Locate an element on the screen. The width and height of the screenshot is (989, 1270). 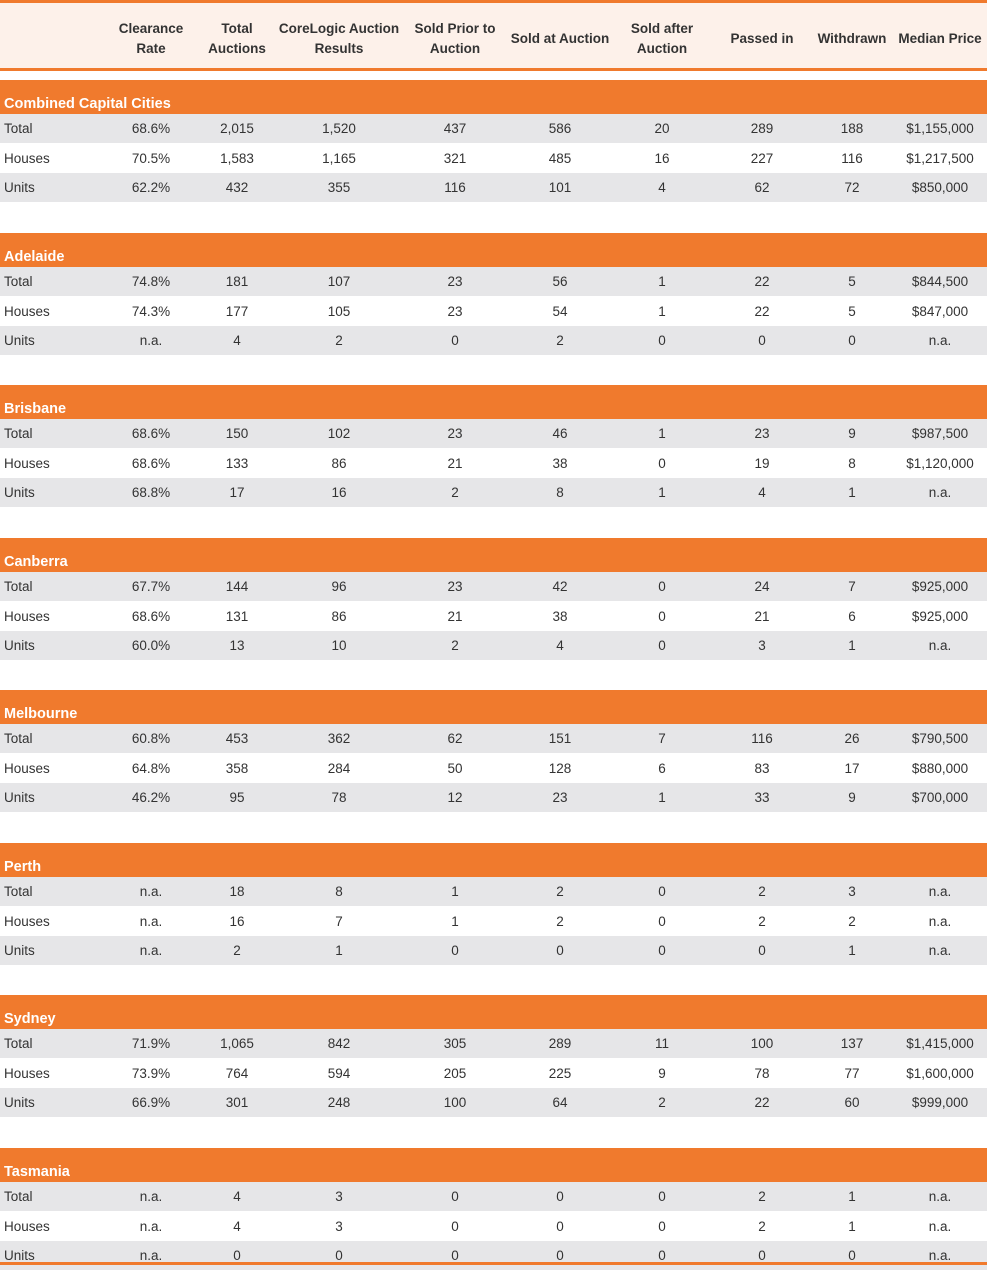
section-title: Adelaide is located at coordinates (493, 250).